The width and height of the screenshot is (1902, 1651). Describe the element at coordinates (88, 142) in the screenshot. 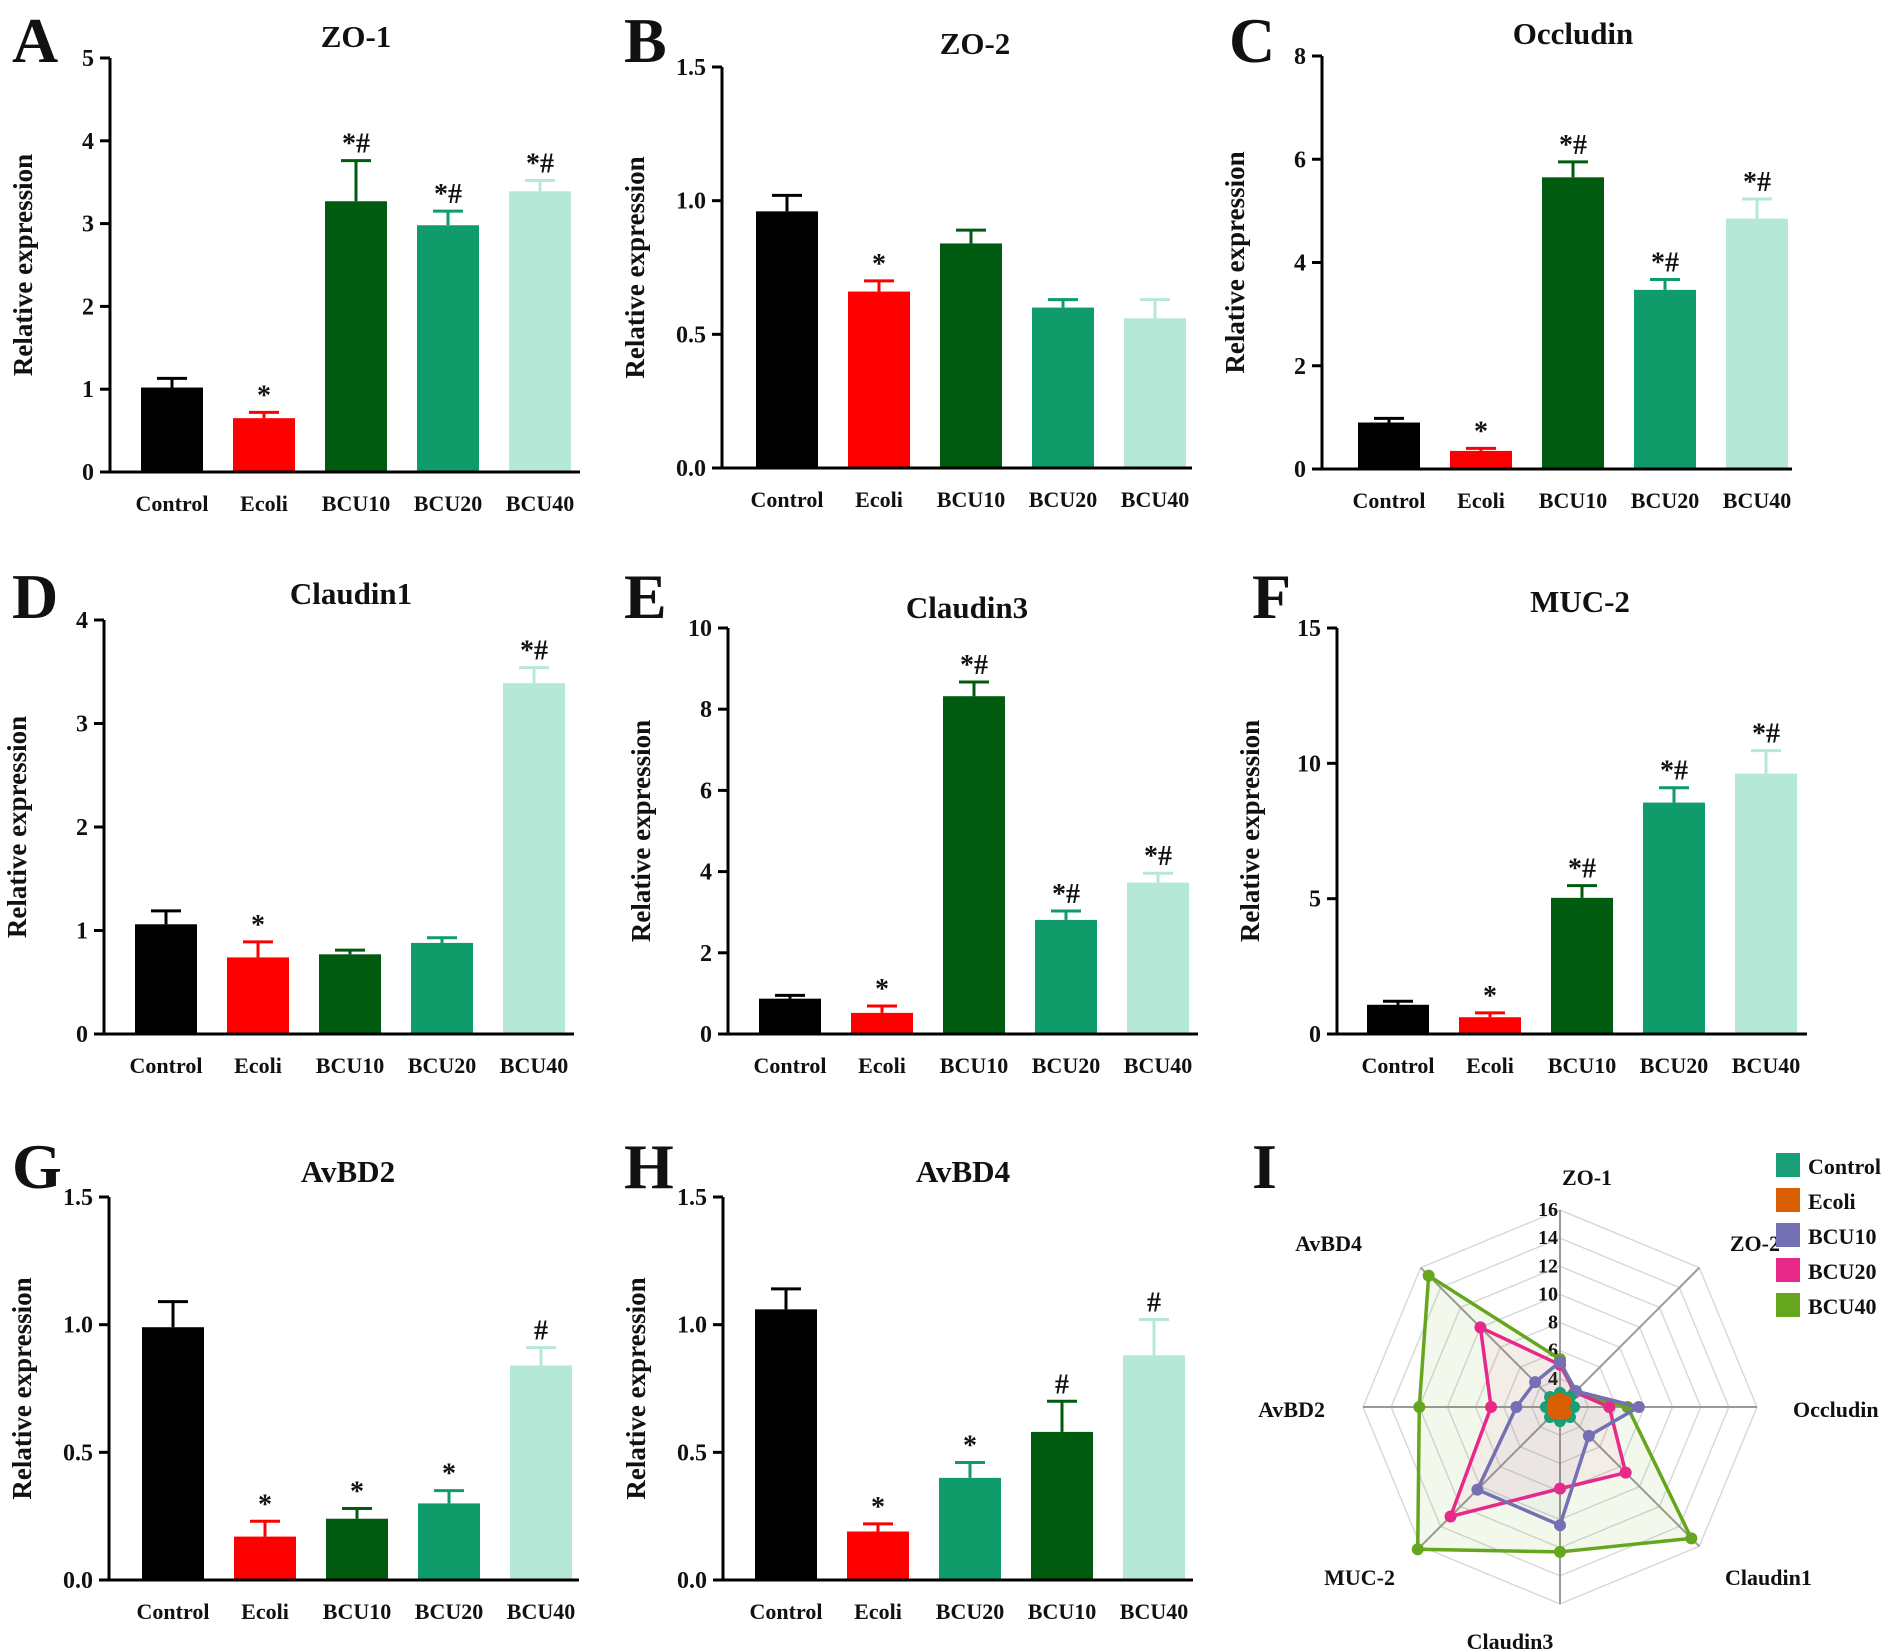

I see `y-tick-label: 4` at that location.